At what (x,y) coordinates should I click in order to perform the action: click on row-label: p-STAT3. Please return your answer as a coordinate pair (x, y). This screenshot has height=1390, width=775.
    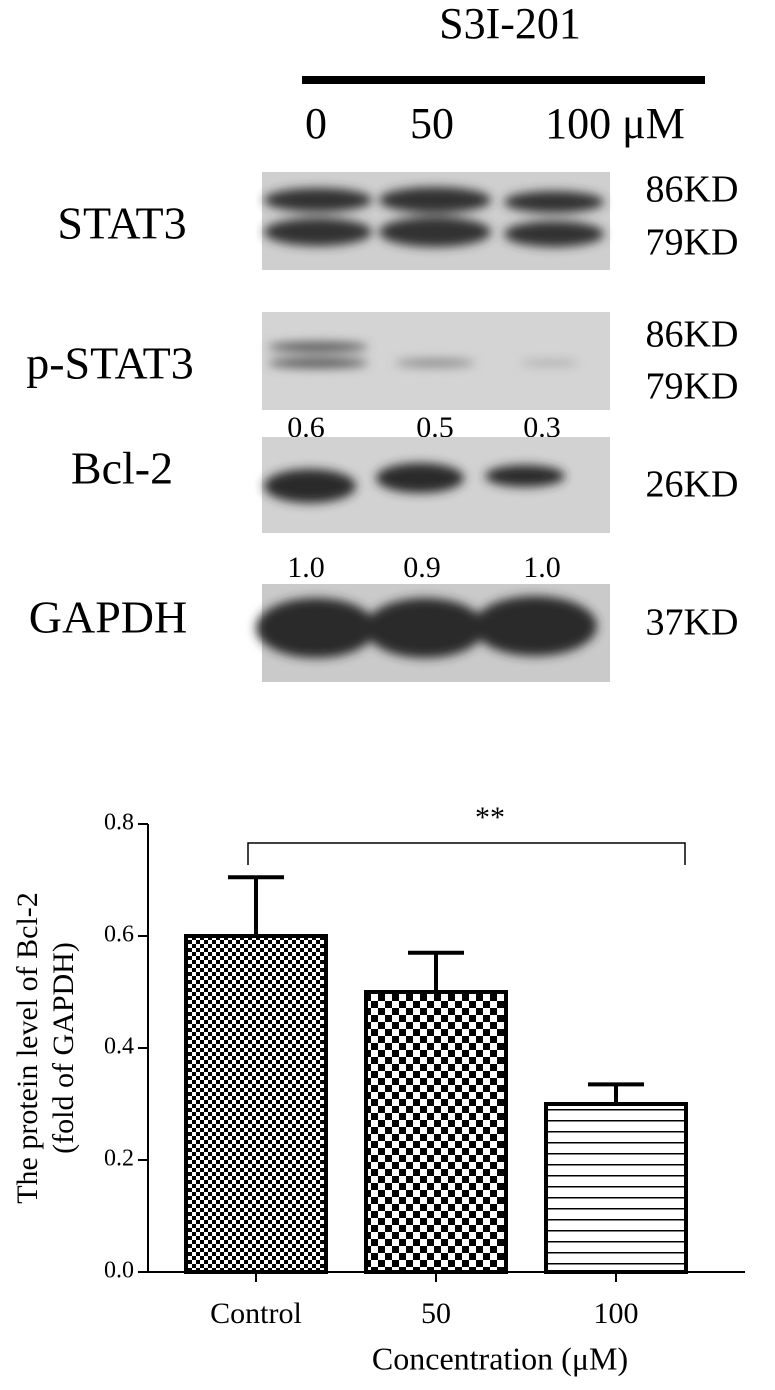
    Looking at the image, I should click on (110, 363).